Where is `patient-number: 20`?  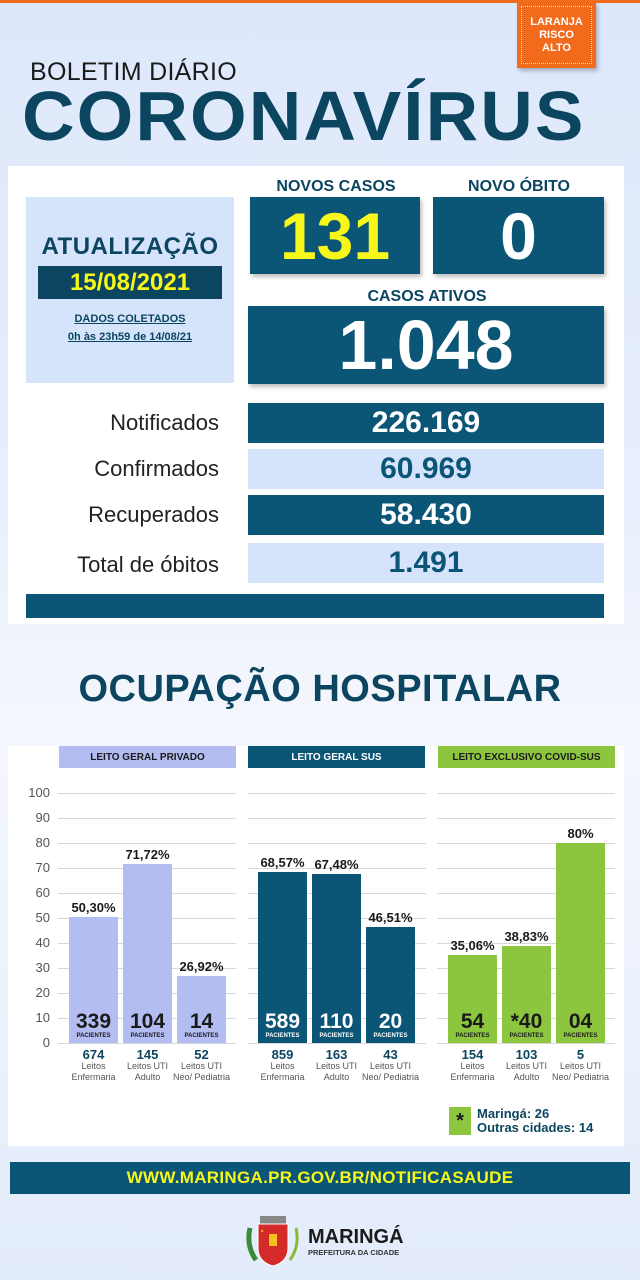
patient-number: 20 is located at coordinates (390, 1021).